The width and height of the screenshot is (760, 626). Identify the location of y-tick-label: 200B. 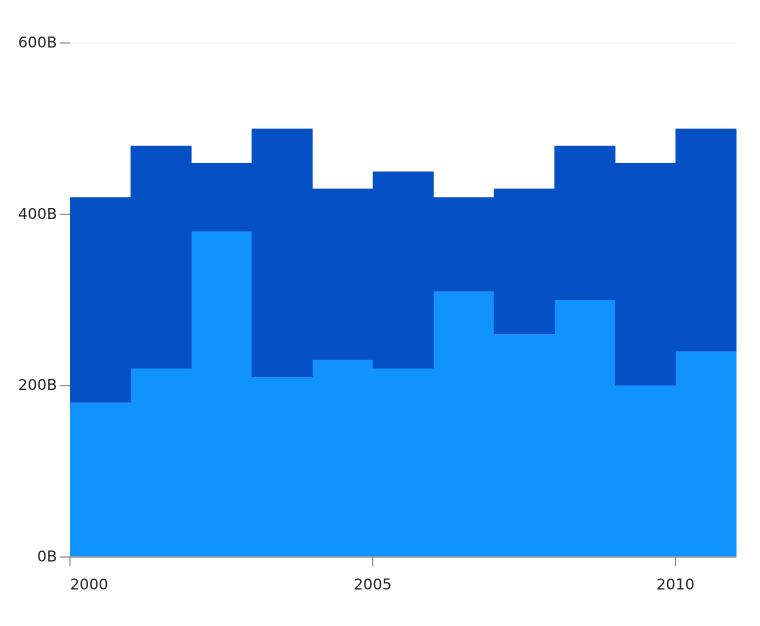
(37, 385).